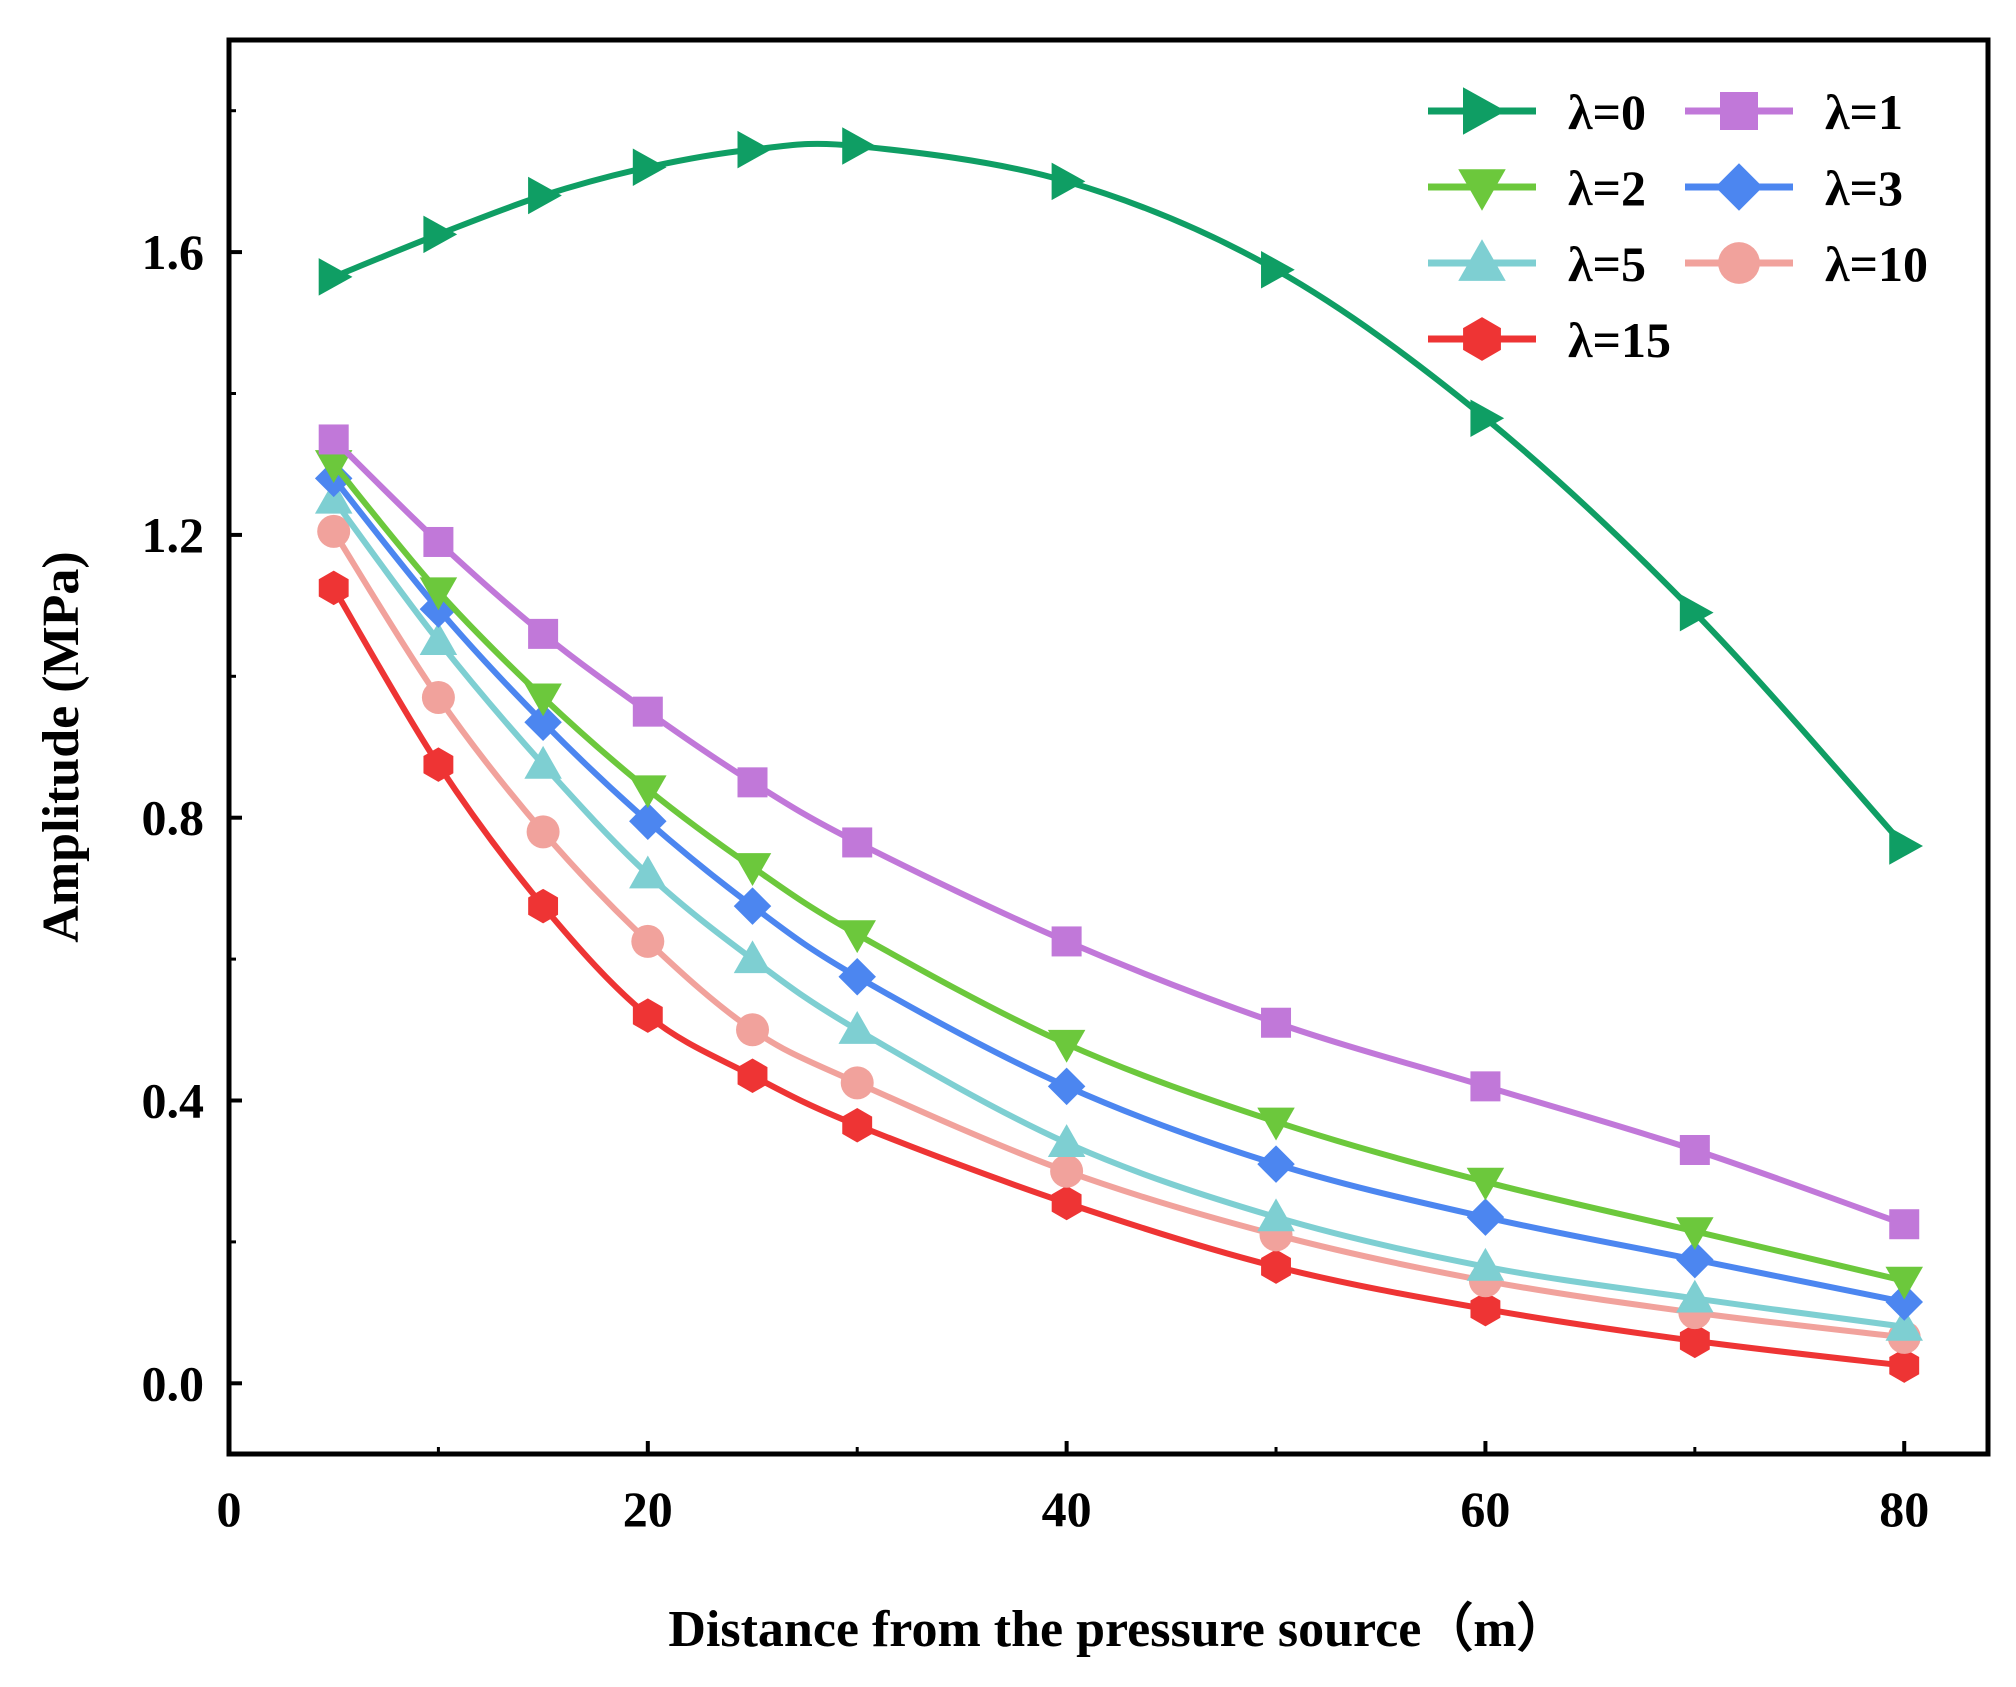 This screenshot has height=1687, width=2016. Describe the element at coordinates (1904, 1509) in the screenshot. I see `x-tick-label: 80` at that location.